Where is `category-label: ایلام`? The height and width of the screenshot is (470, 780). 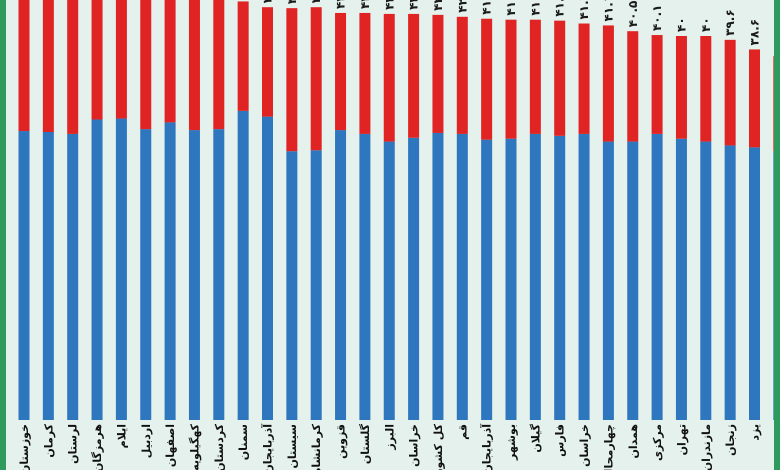 category-label: ایلام is located at coordinates (121, 436).